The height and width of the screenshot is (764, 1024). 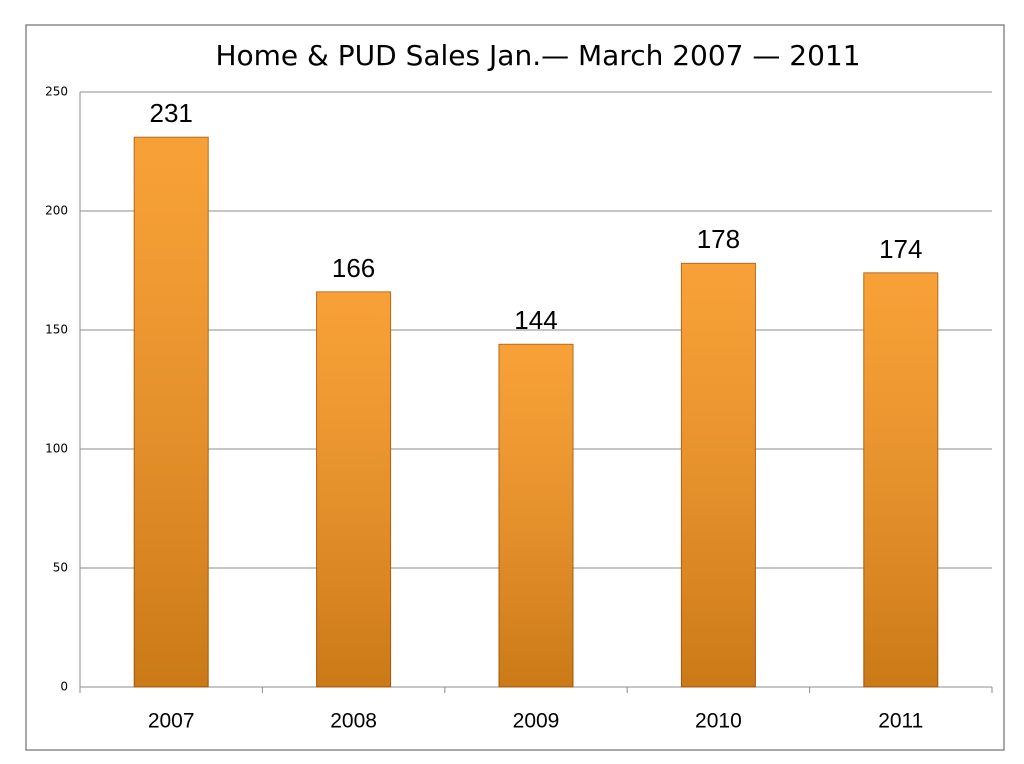 I want to click on y-tick-label: 100, so click(x=56, y=449).